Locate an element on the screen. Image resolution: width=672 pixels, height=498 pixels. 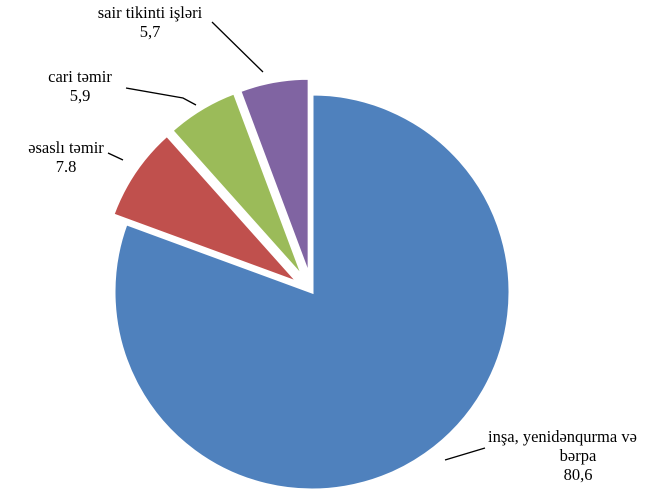
slice-label-line: cari təmir is located at coordinates (80, 76).